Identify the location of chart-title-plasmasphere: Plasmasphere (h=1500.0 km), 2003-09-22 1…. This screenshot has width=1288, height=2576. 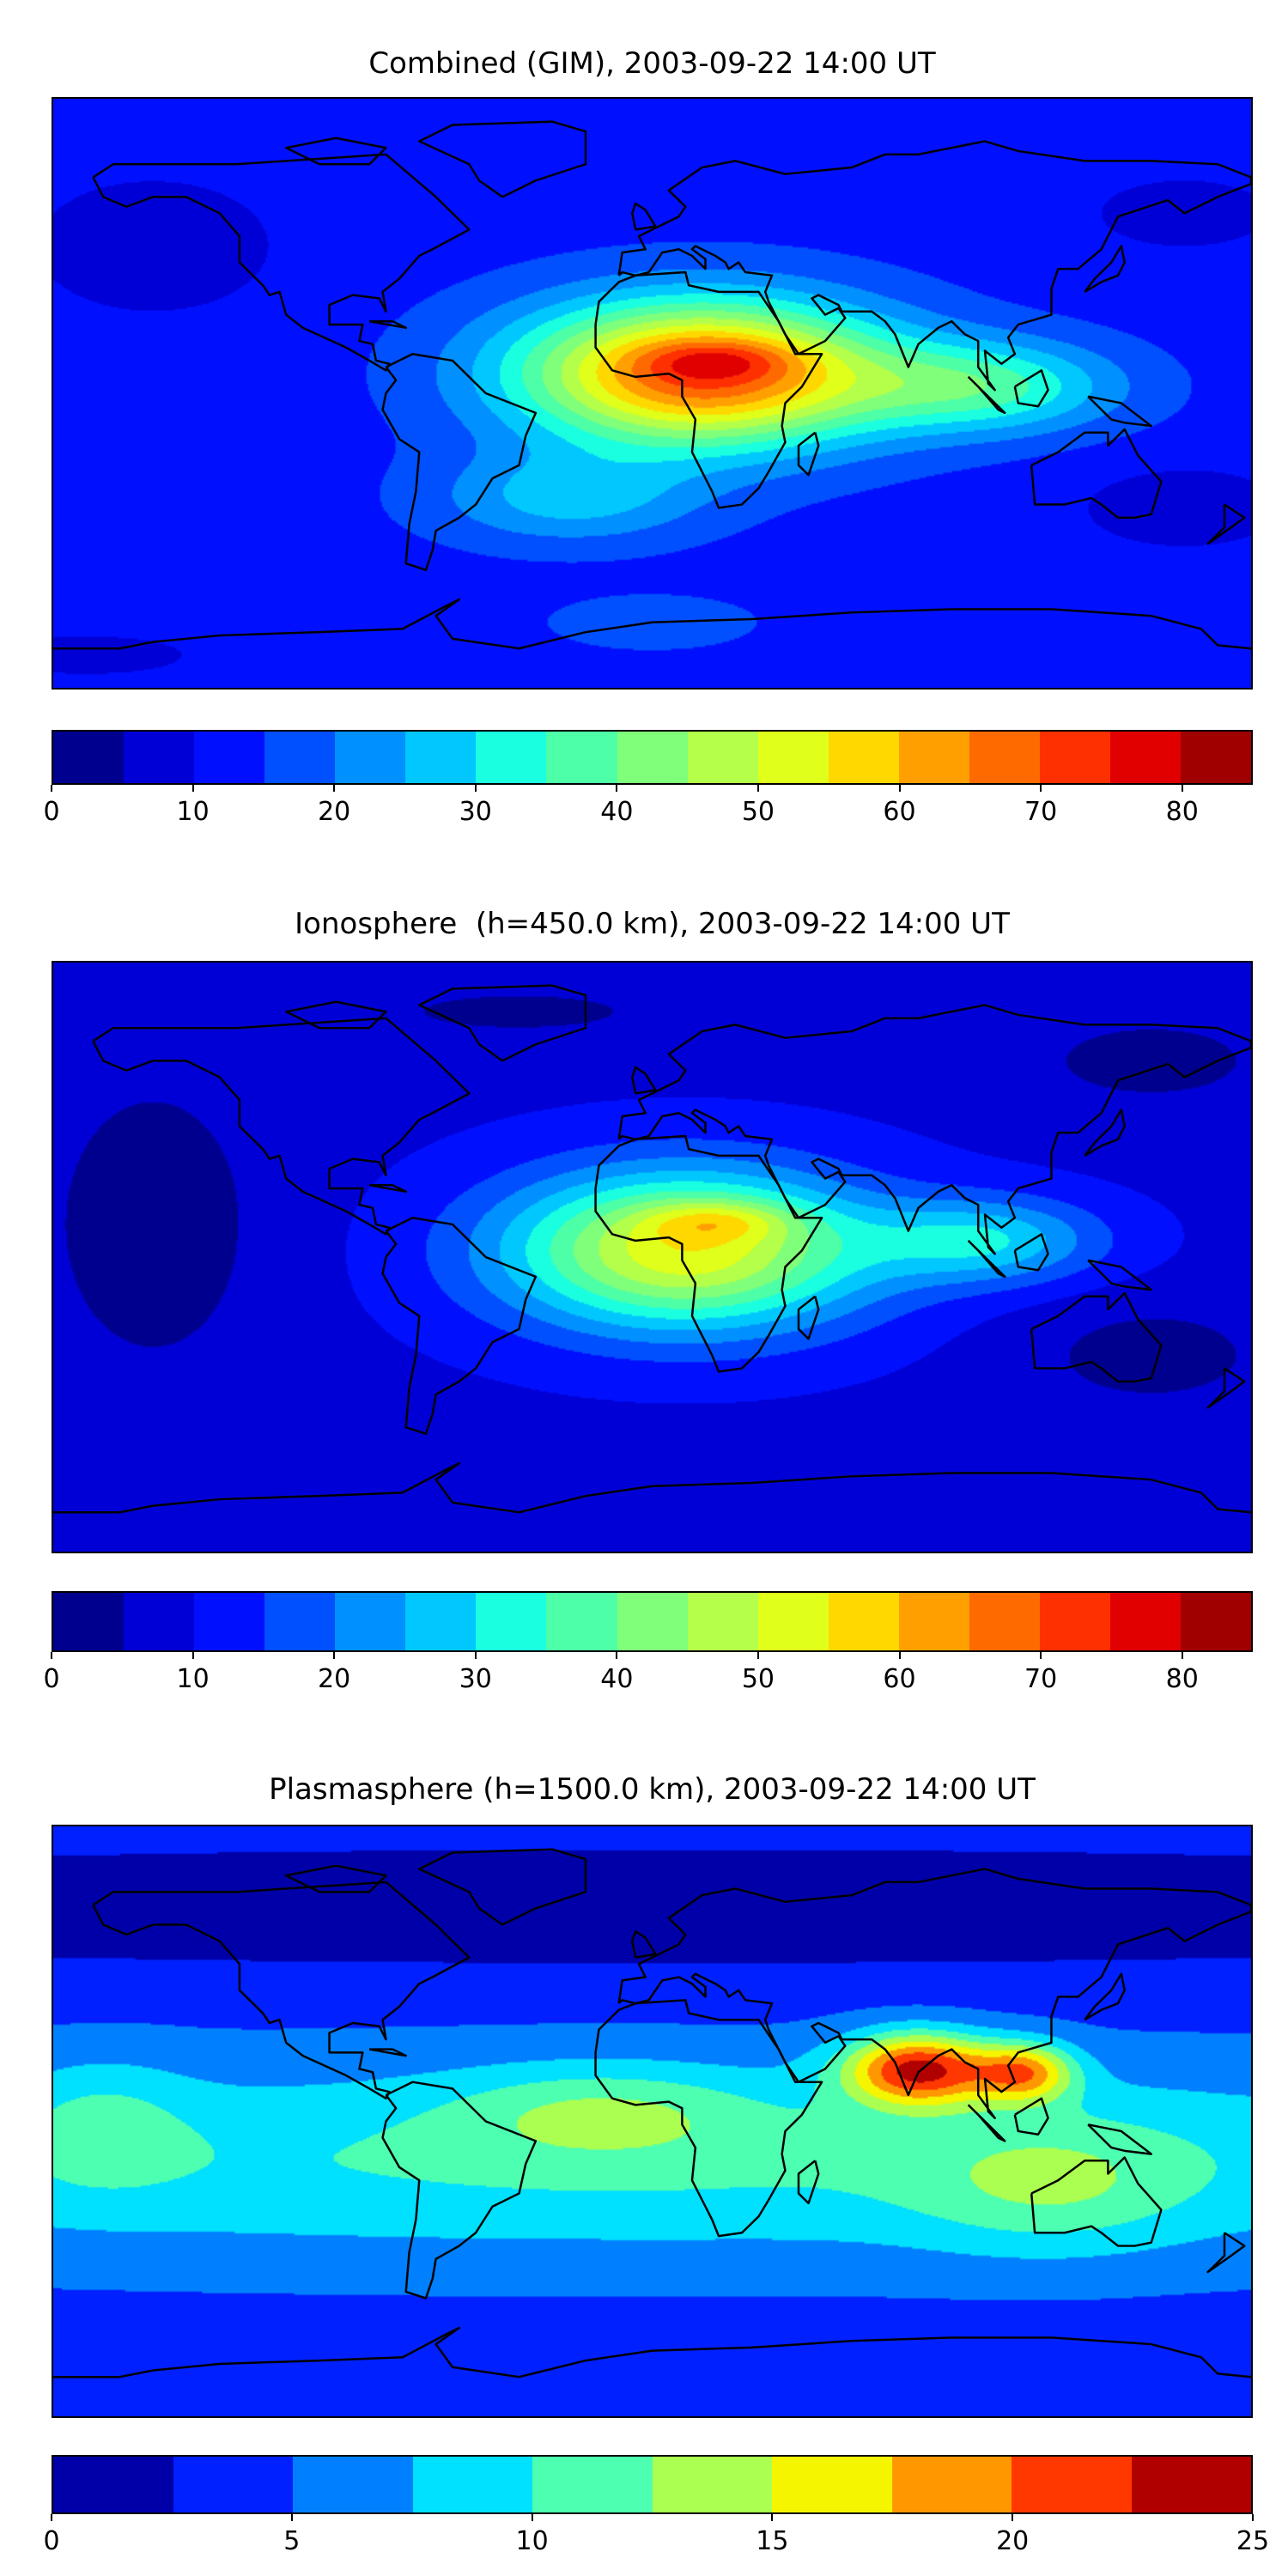
(652, 1790).